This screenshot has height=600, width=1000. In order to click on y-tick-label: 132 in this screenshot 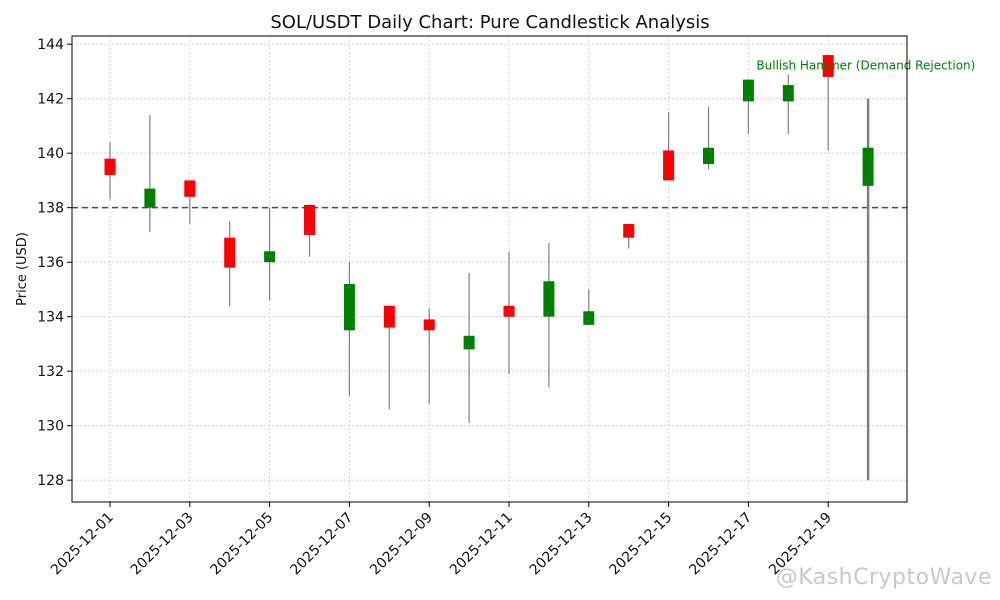, I will do `click(50, 372)`.